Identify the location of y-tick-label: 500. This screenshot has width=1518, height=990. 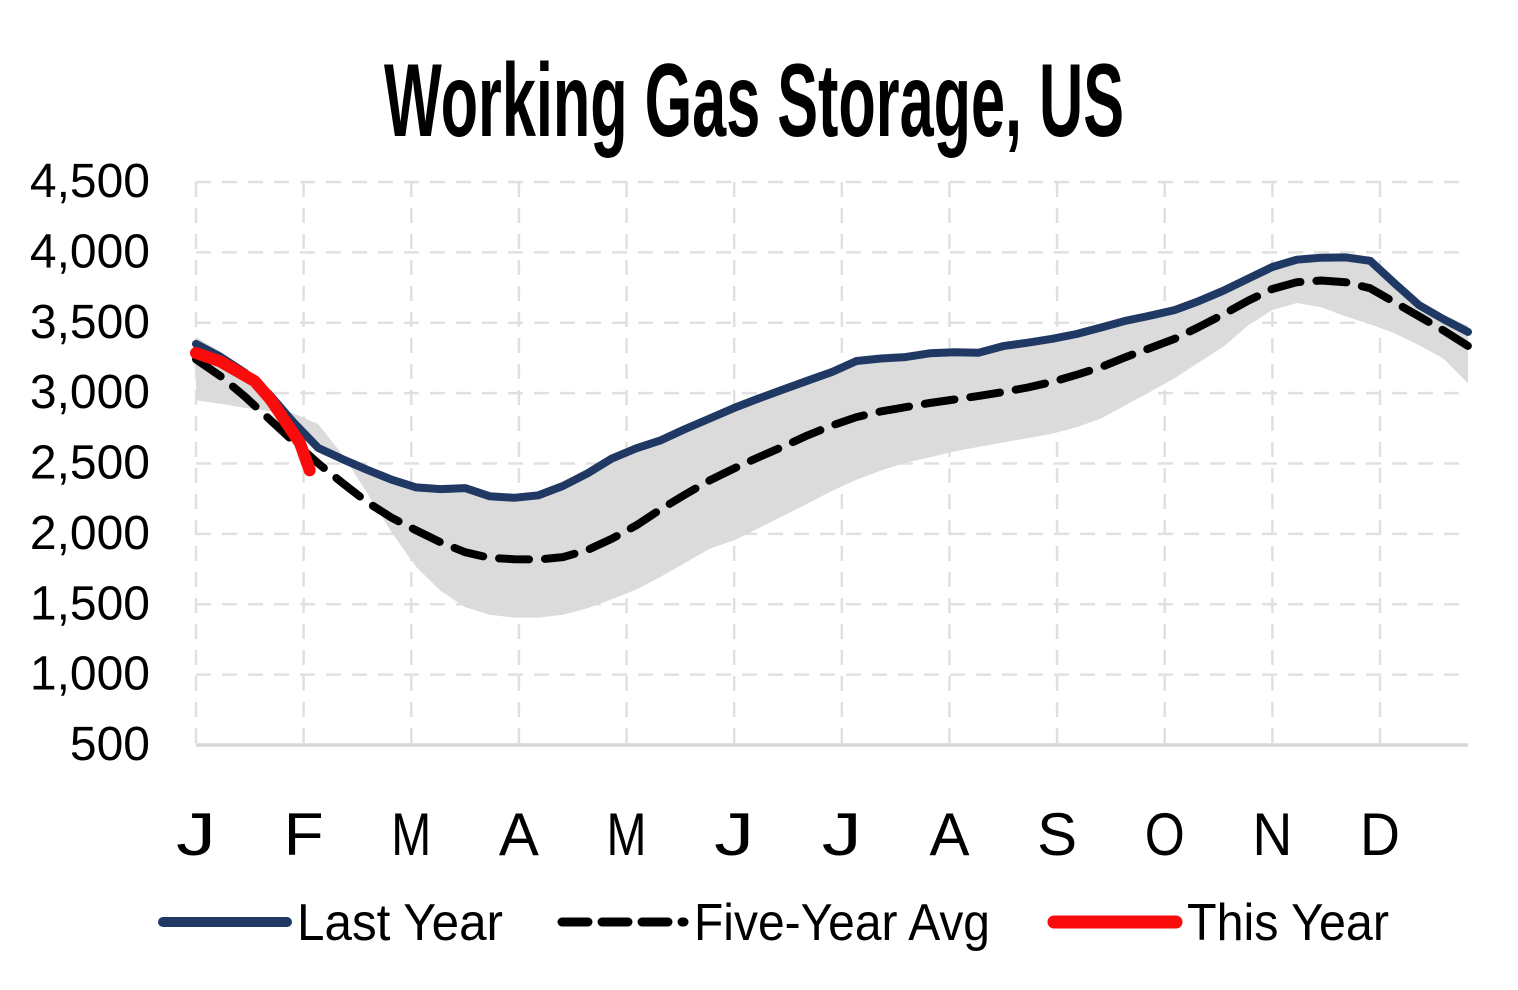
(110, 744).